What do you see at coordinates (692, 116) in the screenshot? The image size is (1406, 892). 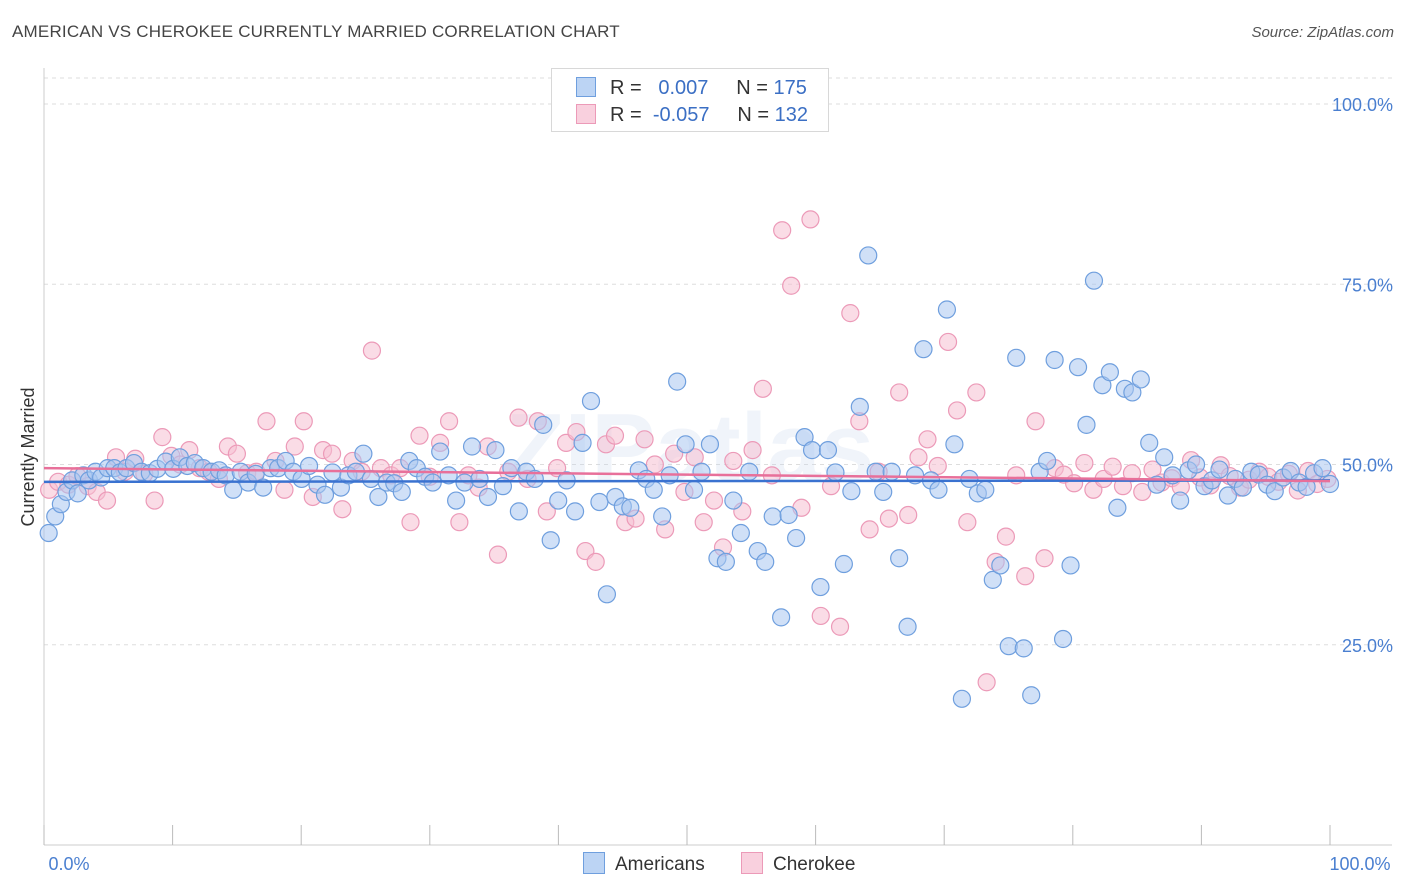 I see `legend-row-cherokee: R = -0.057 N = 132` at bounding box center [692, 116].